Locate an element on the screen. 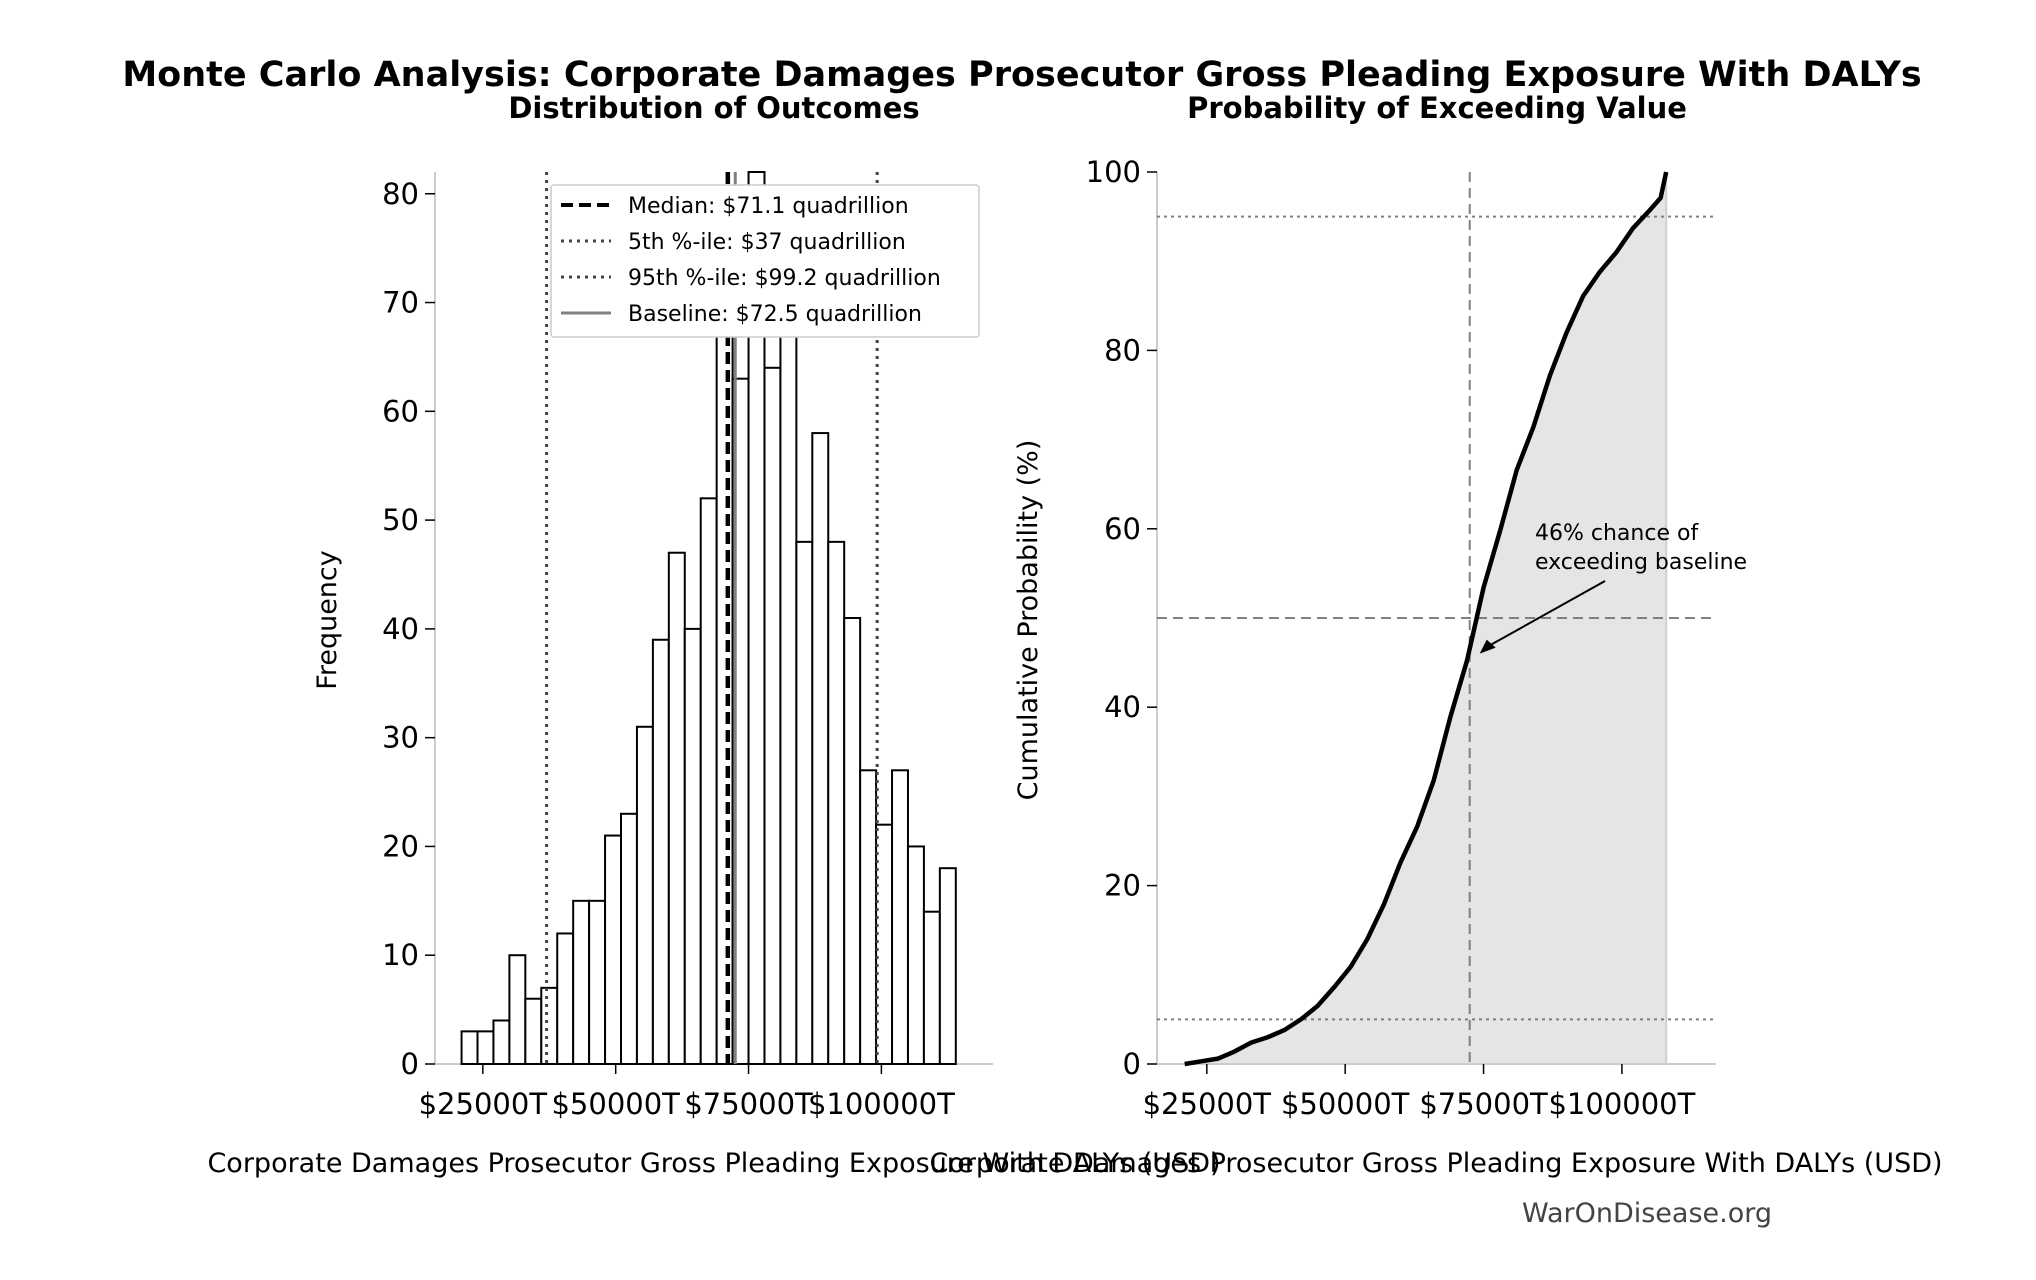 The height and width of the screenshot is (1280, 2036). exceedance-ytick-label: 40 is located at coordinates (1122, 707).